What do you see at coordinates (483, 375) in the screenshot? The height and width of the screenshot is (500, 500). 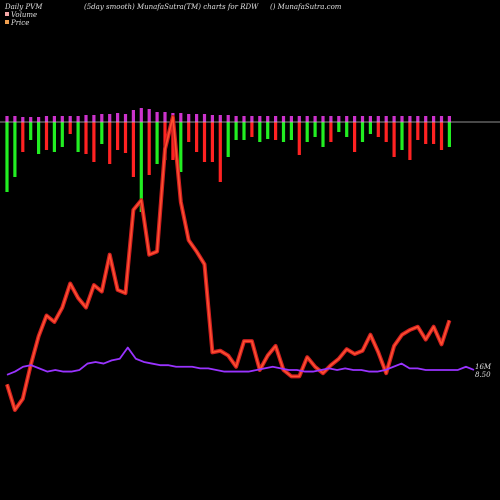 I see `price-scale-label: 8.50` at bounding box center [483, 375].